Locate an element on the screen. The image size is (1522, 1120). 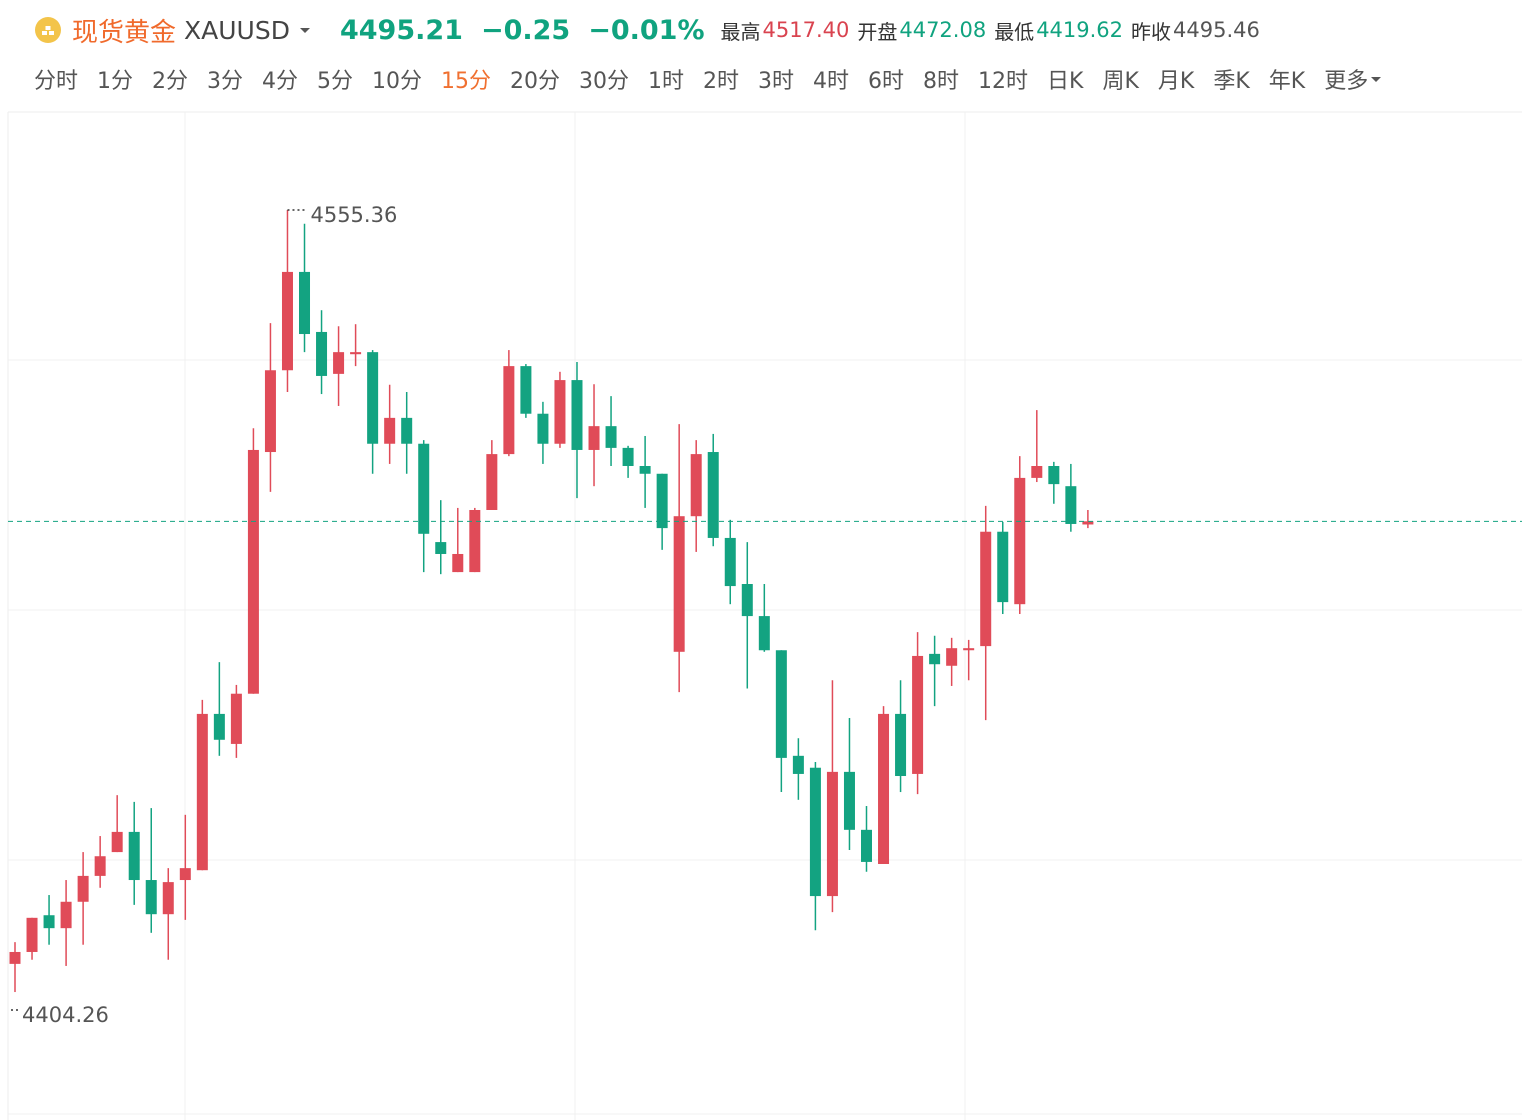
period-tab: 2时 is located at coordinates (721, 81).